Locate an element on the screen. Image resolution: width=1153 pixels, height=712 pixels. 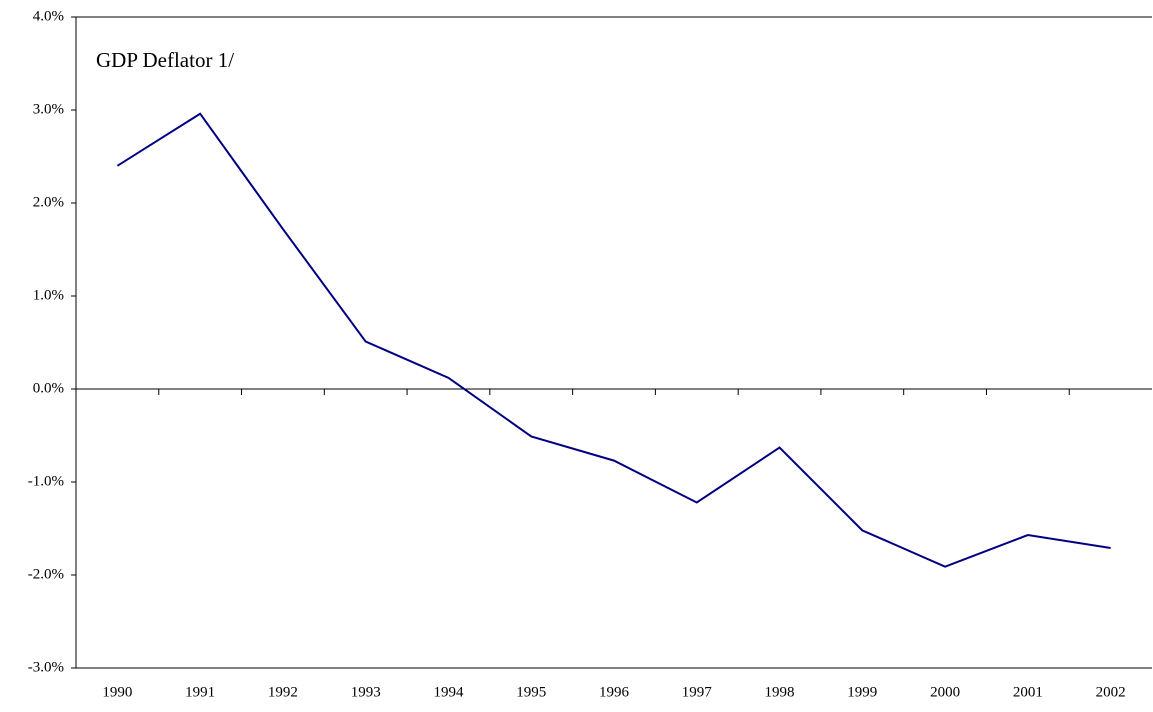
y-tick-label: 3.0% is located at coordinates (48, 109).